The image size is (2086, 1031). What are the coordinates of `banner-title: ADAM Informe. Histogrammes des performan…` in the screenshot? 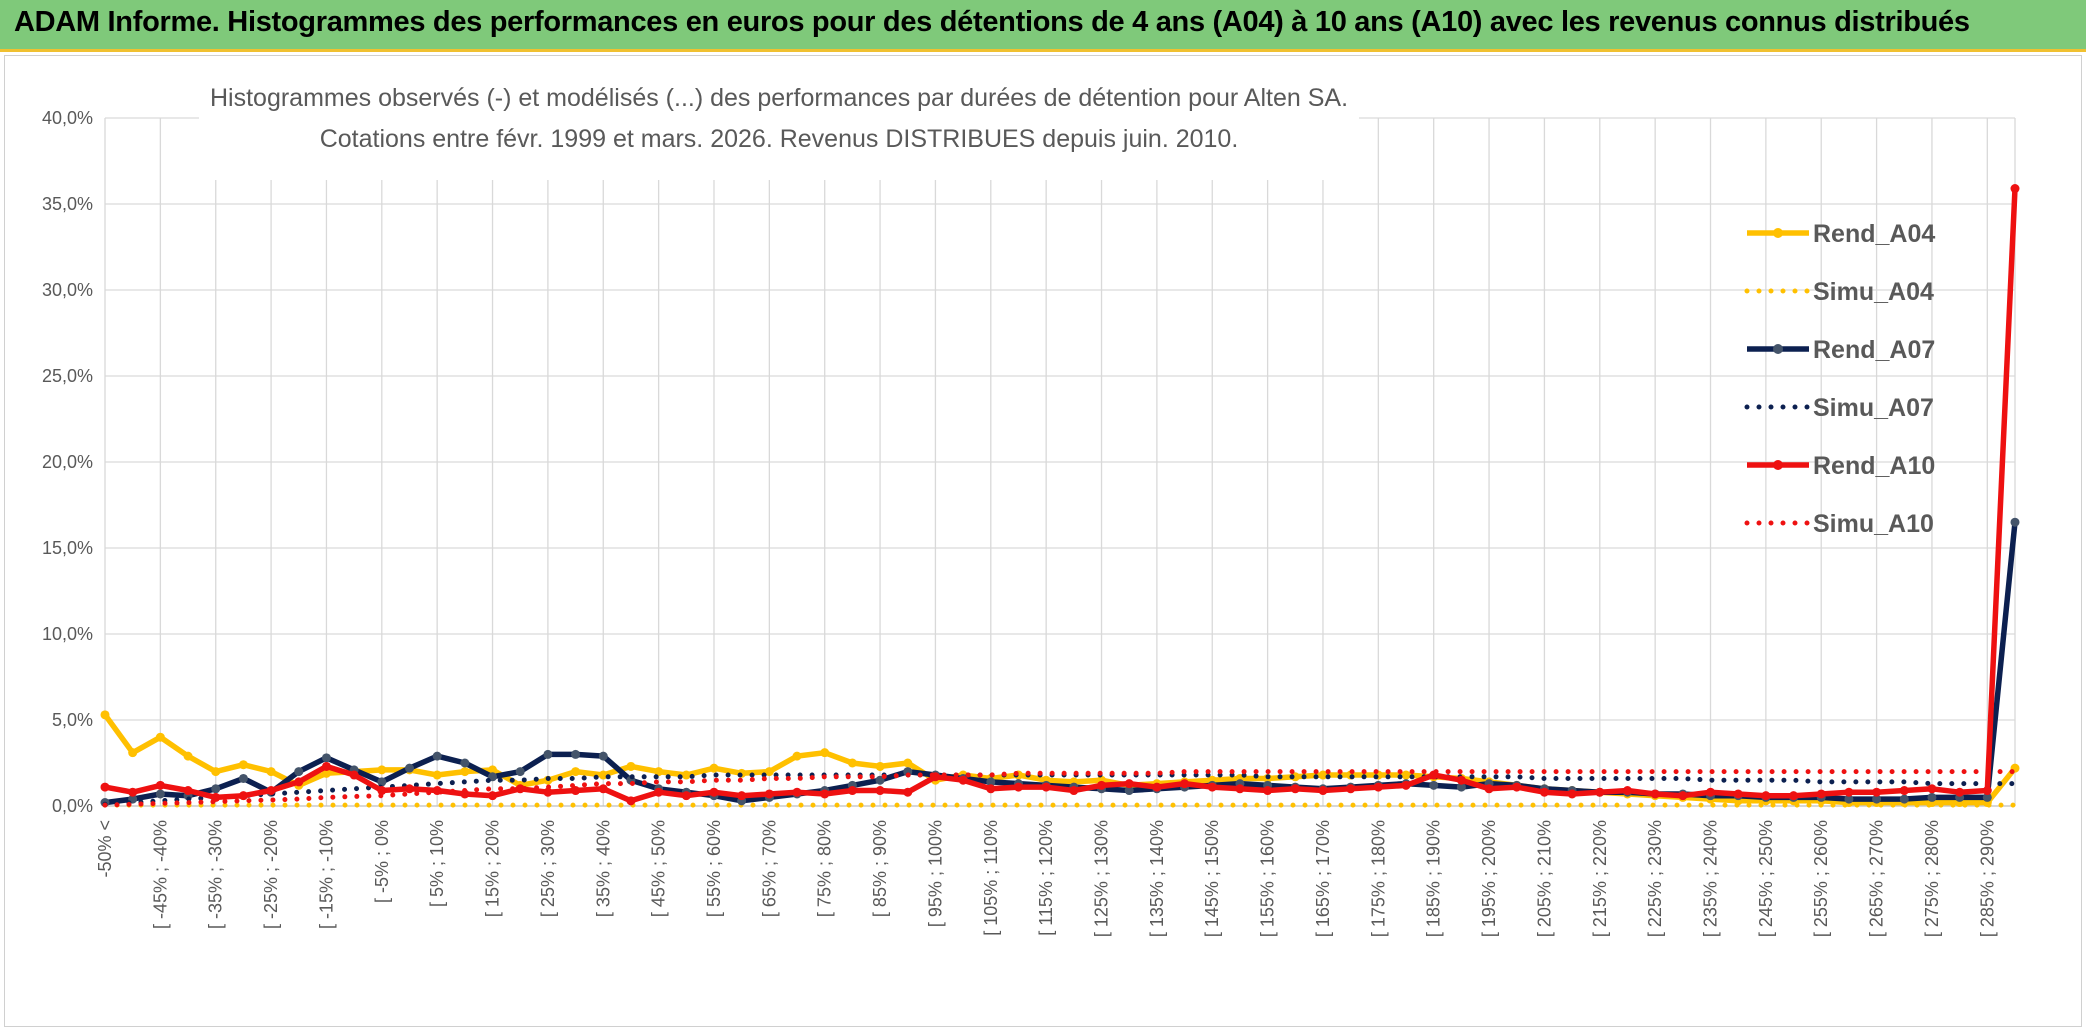 It's located at (992, 22).